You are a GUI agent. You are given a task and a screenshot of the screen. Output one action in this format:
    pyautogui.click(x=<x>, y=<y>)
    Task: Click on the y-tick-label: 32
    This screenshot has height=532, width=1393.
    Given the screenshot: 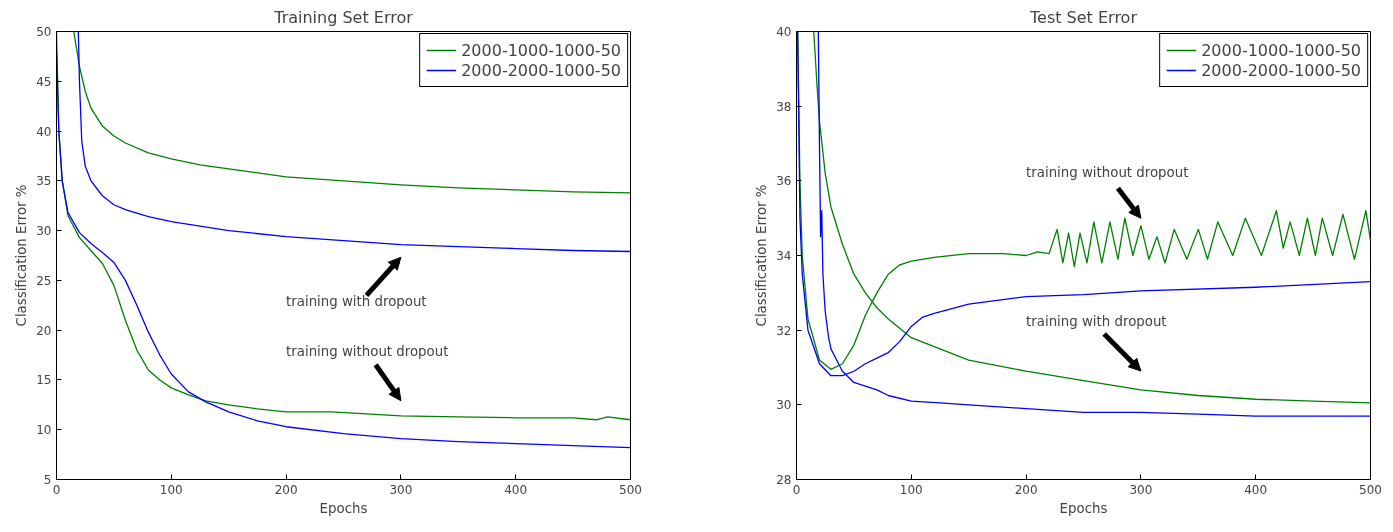 What is the action you would take?
    pyautogui.click(x=784, y=330)
    